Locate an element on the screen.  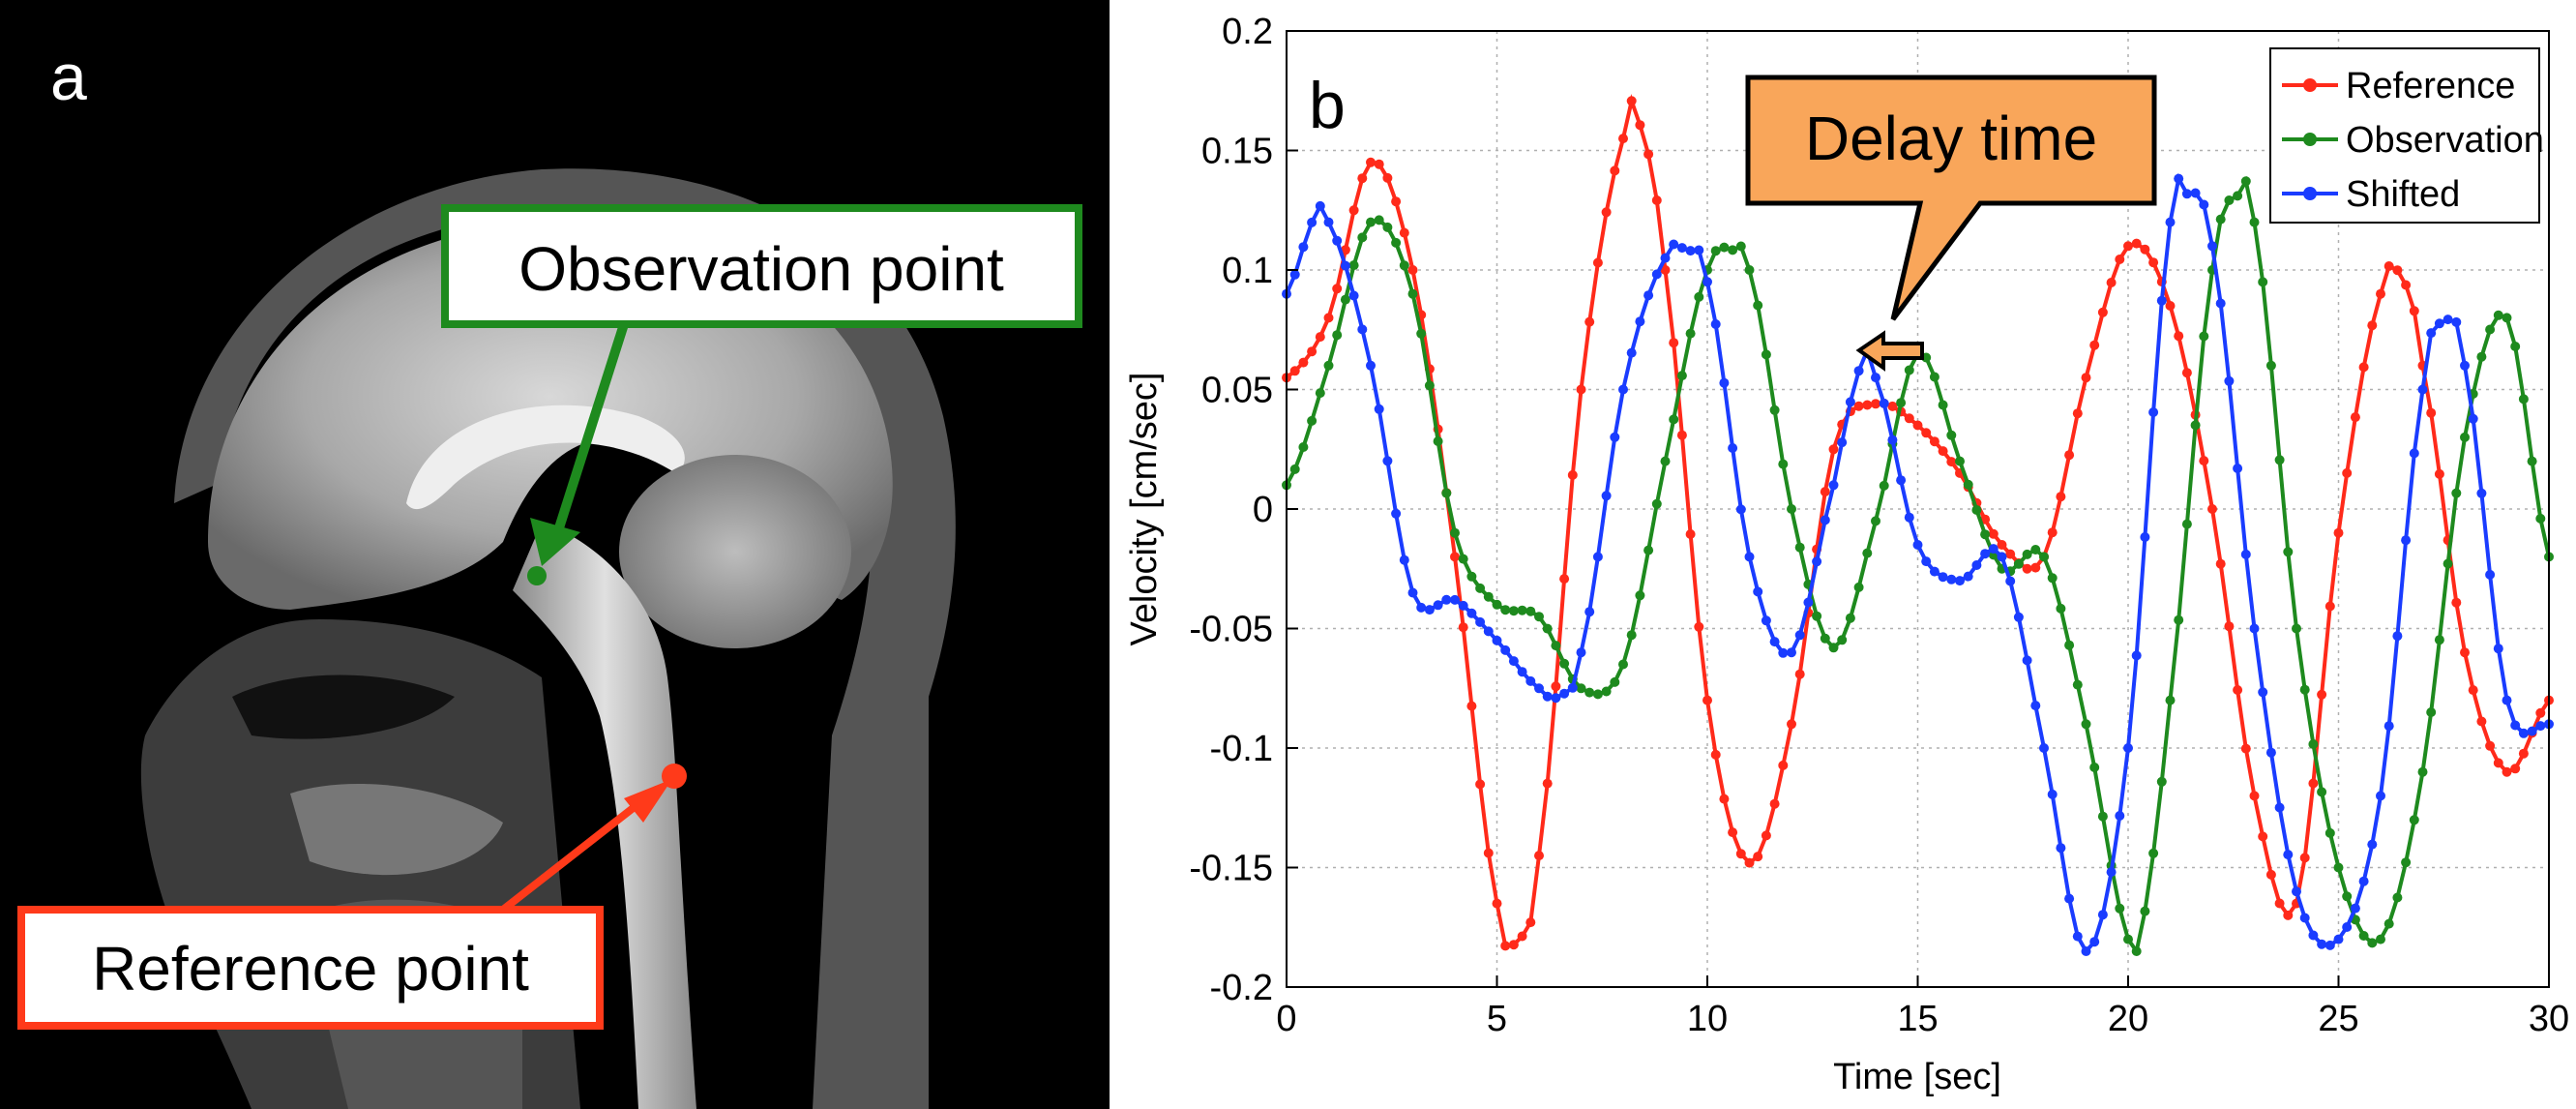
x-tick-label: 5 is located at coordinates (1497, 1019).